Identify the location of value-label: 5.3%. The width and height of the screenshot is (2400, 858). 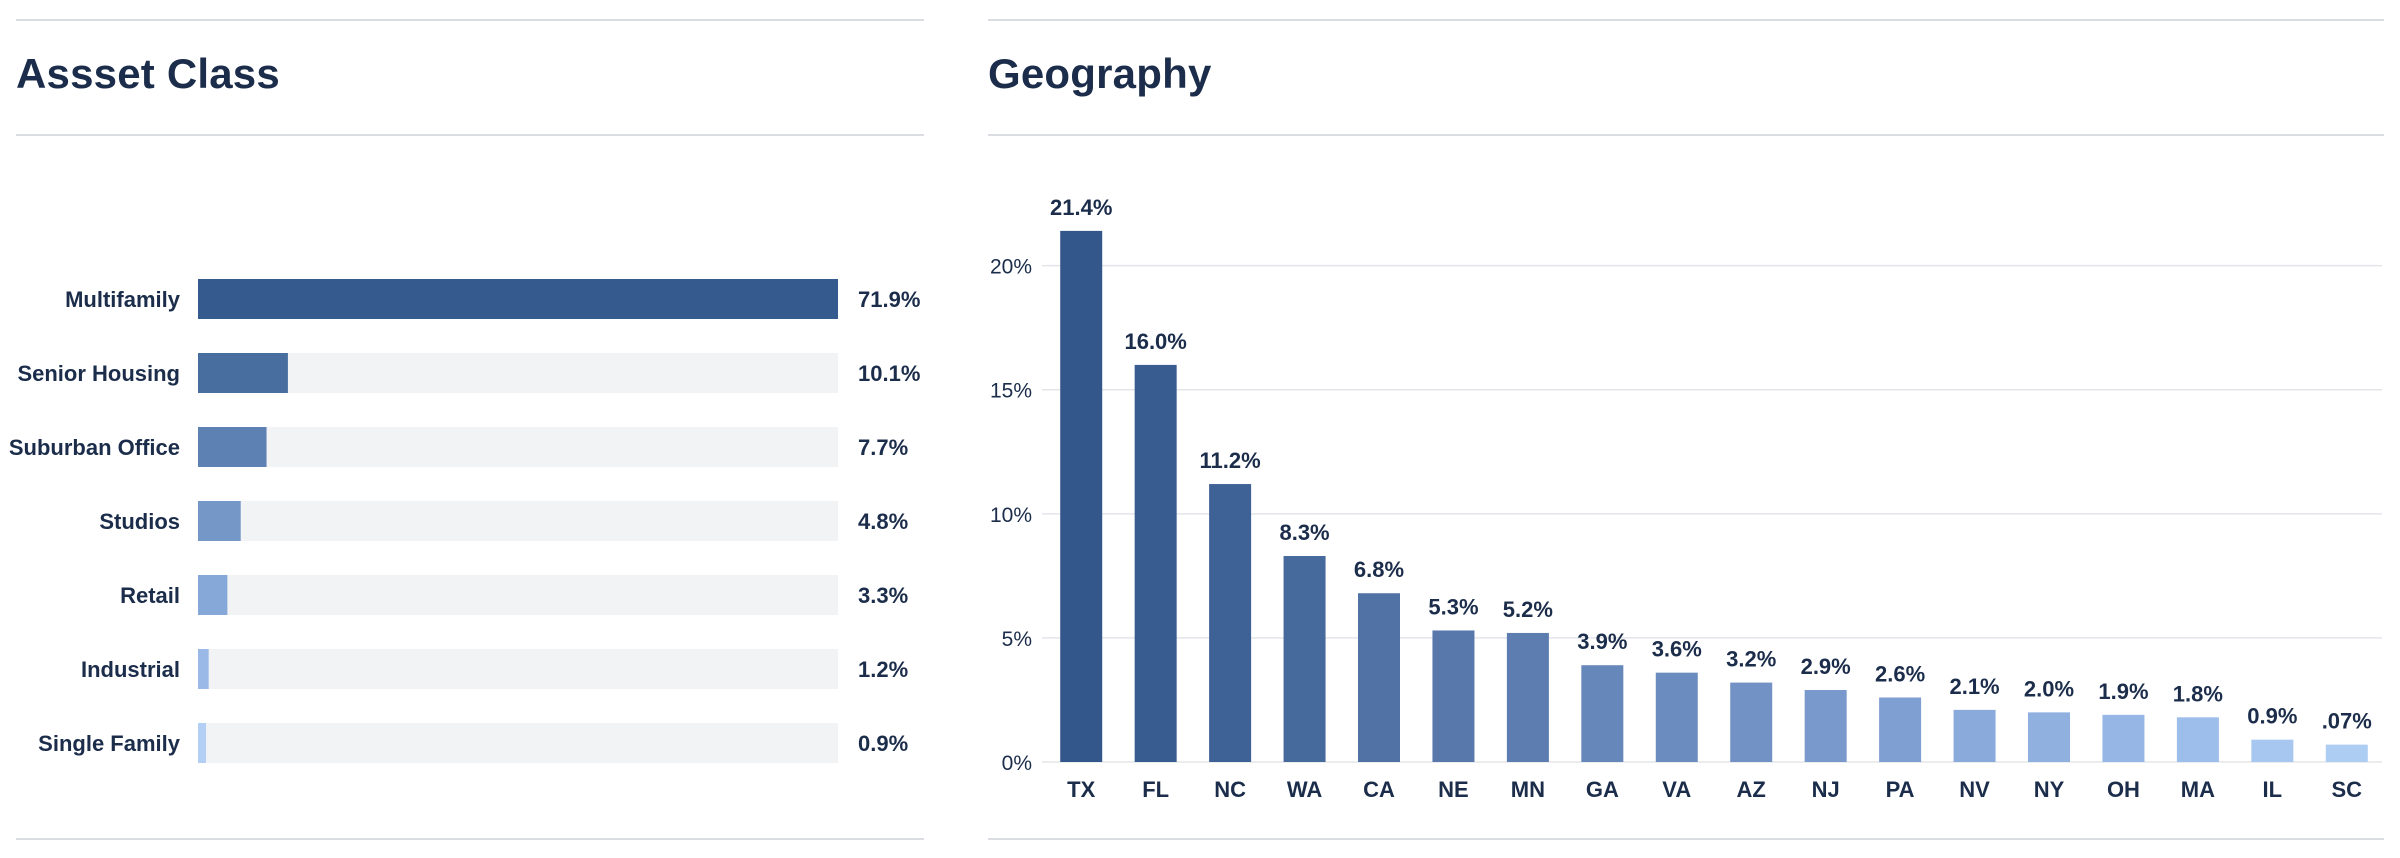
(1453, 606).